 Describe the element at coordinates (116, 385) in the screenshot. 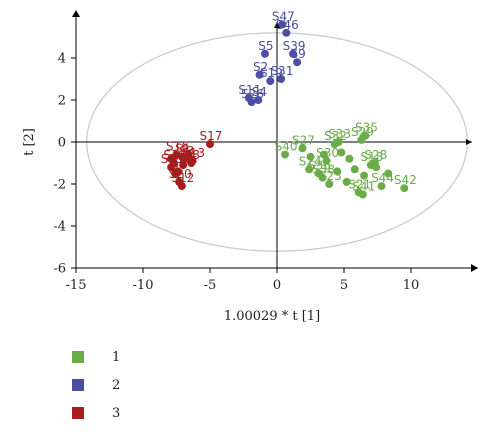

I see `legend-label-2: 2` at that location.